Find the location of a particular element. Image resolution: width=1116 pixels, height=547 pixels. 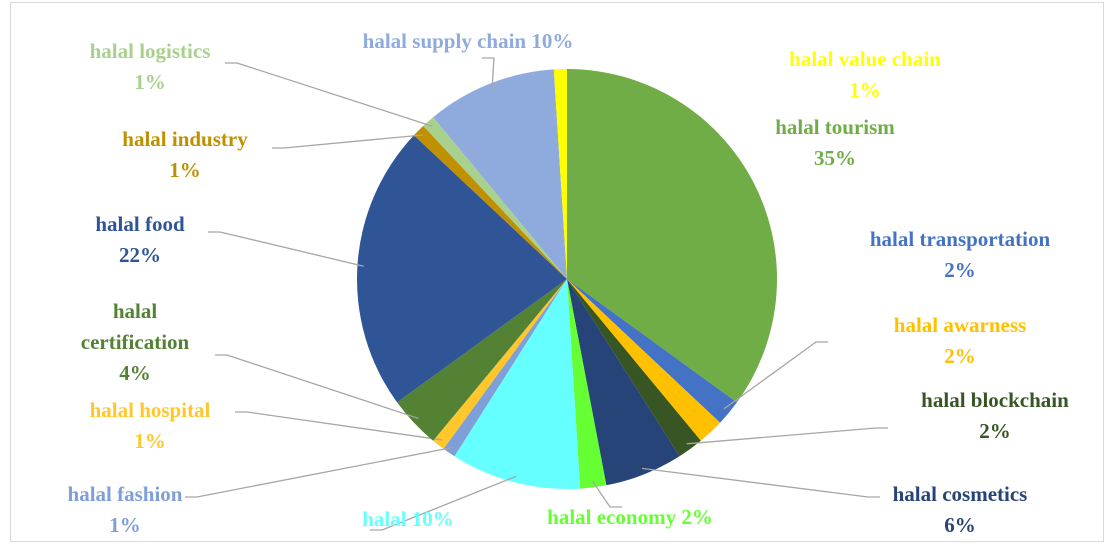

label-name: halal food is located at coordinates (140, 224).